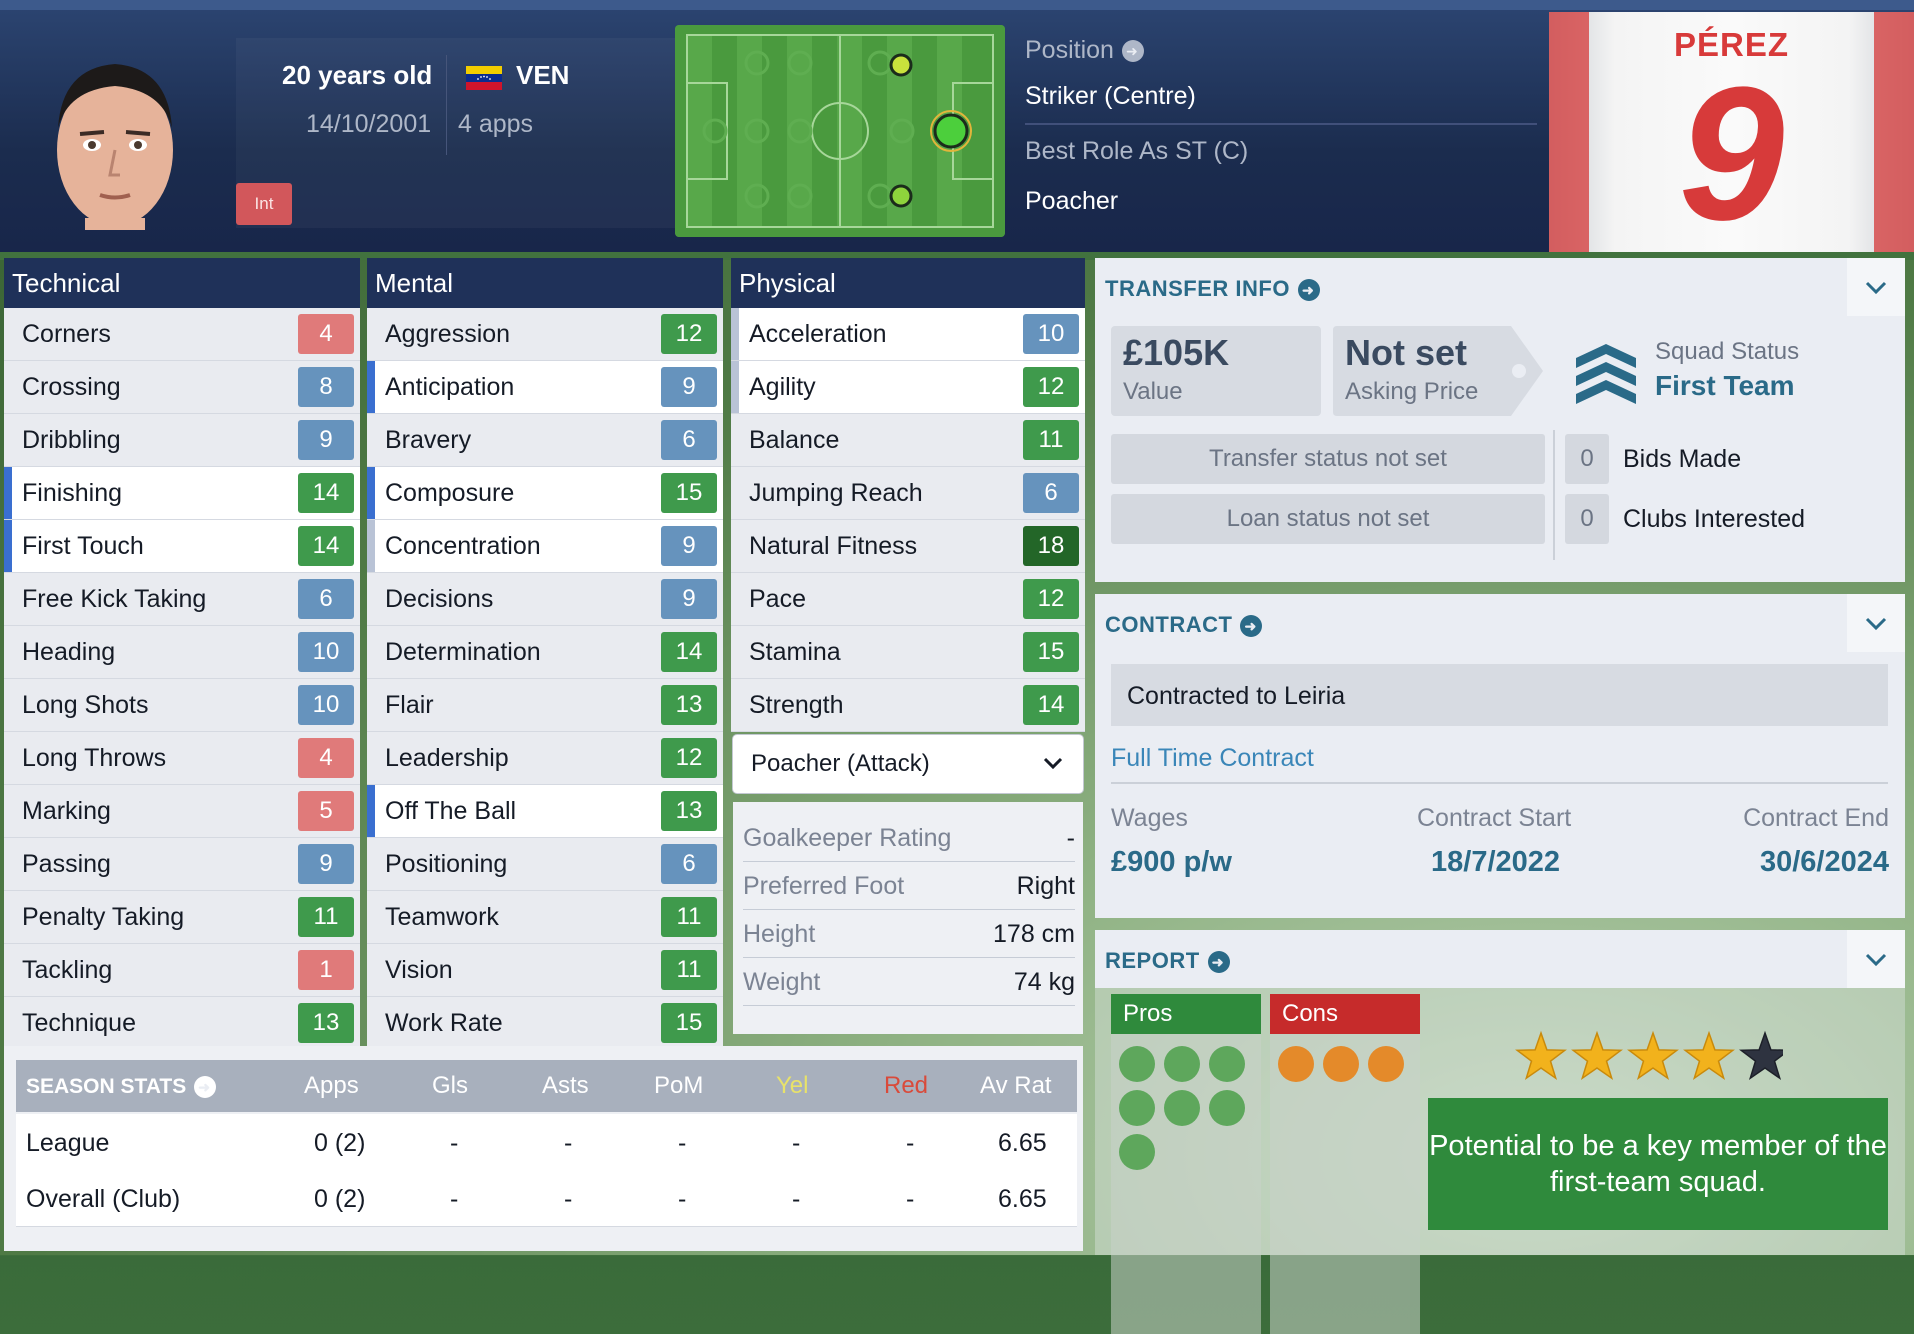 The width and height of the screenshot is (1914, 1334). I want to click on boot-icon, so click(1137, 1108).